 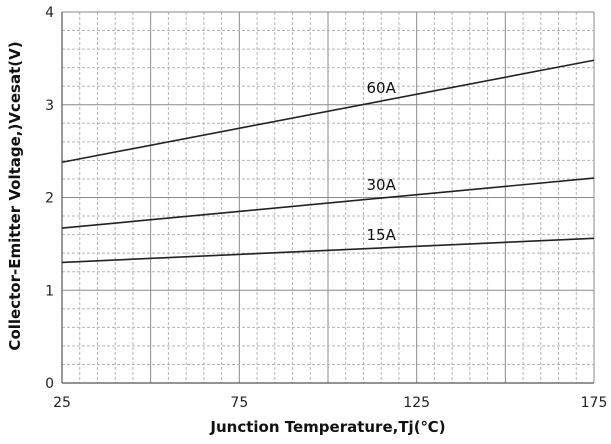 I want to click on series-label-30a: 30A, so click(x=382, y=185).